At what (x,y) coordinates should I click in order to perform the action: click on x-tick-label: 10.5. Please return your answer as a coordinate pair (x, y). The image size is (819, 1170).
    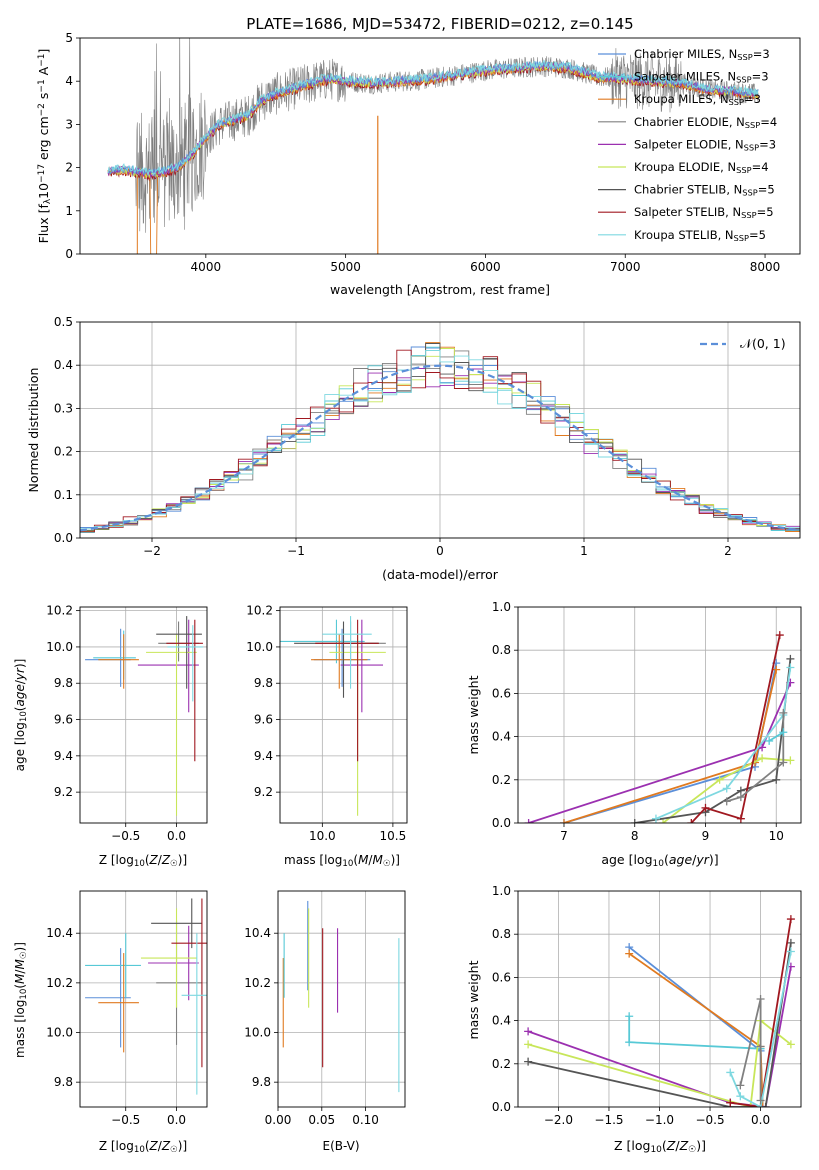
    Looking at the image, I should click on (393, 836).